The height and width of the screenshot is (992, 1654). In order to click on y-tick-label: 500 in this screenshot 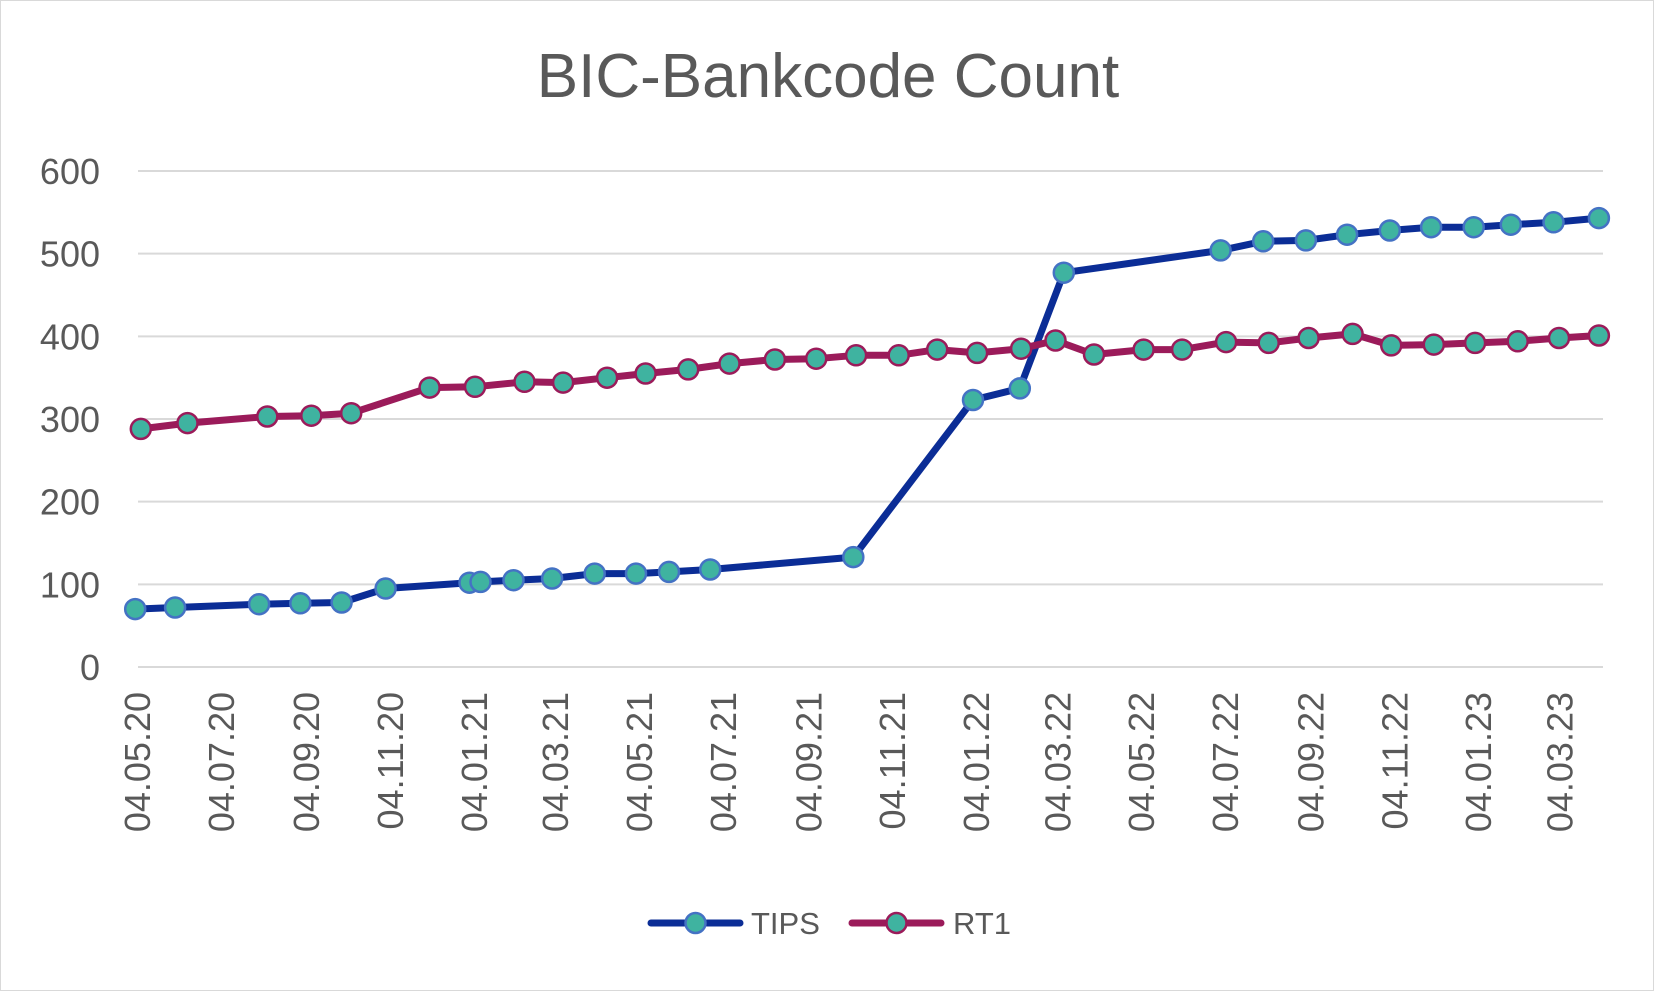, I will do `click(70, 254)`.